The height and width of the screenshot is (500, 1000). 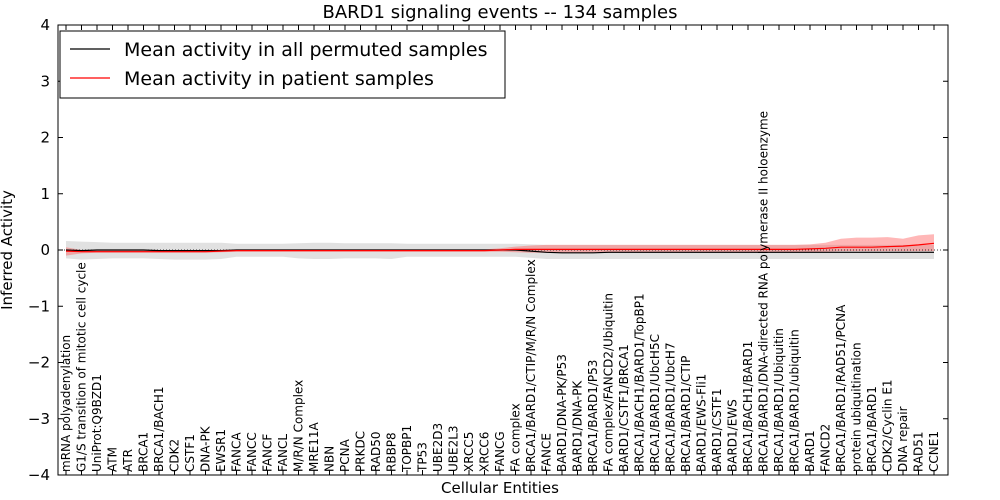 I want to click on series-line-mean-activity-in-patient-samples, so click(x=500, y=247).